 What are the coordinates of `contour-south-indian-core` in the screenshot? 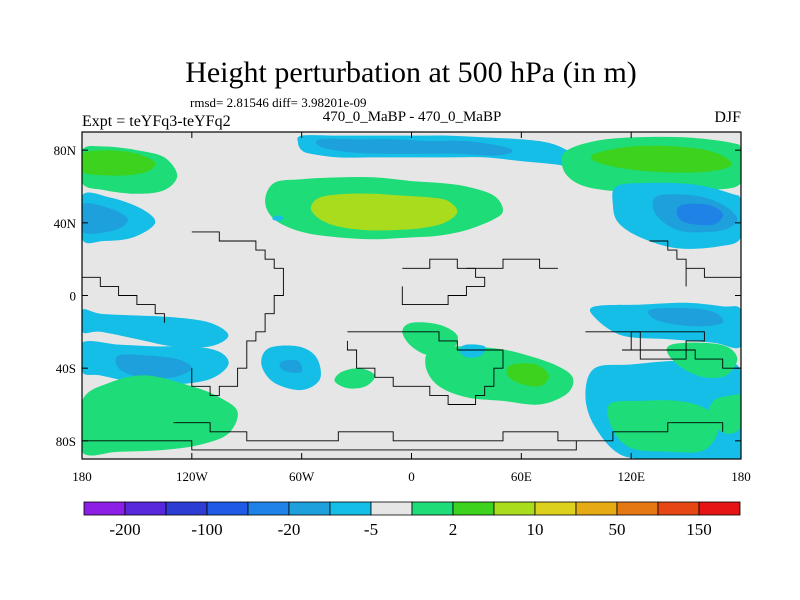 It's located at (527, 375).